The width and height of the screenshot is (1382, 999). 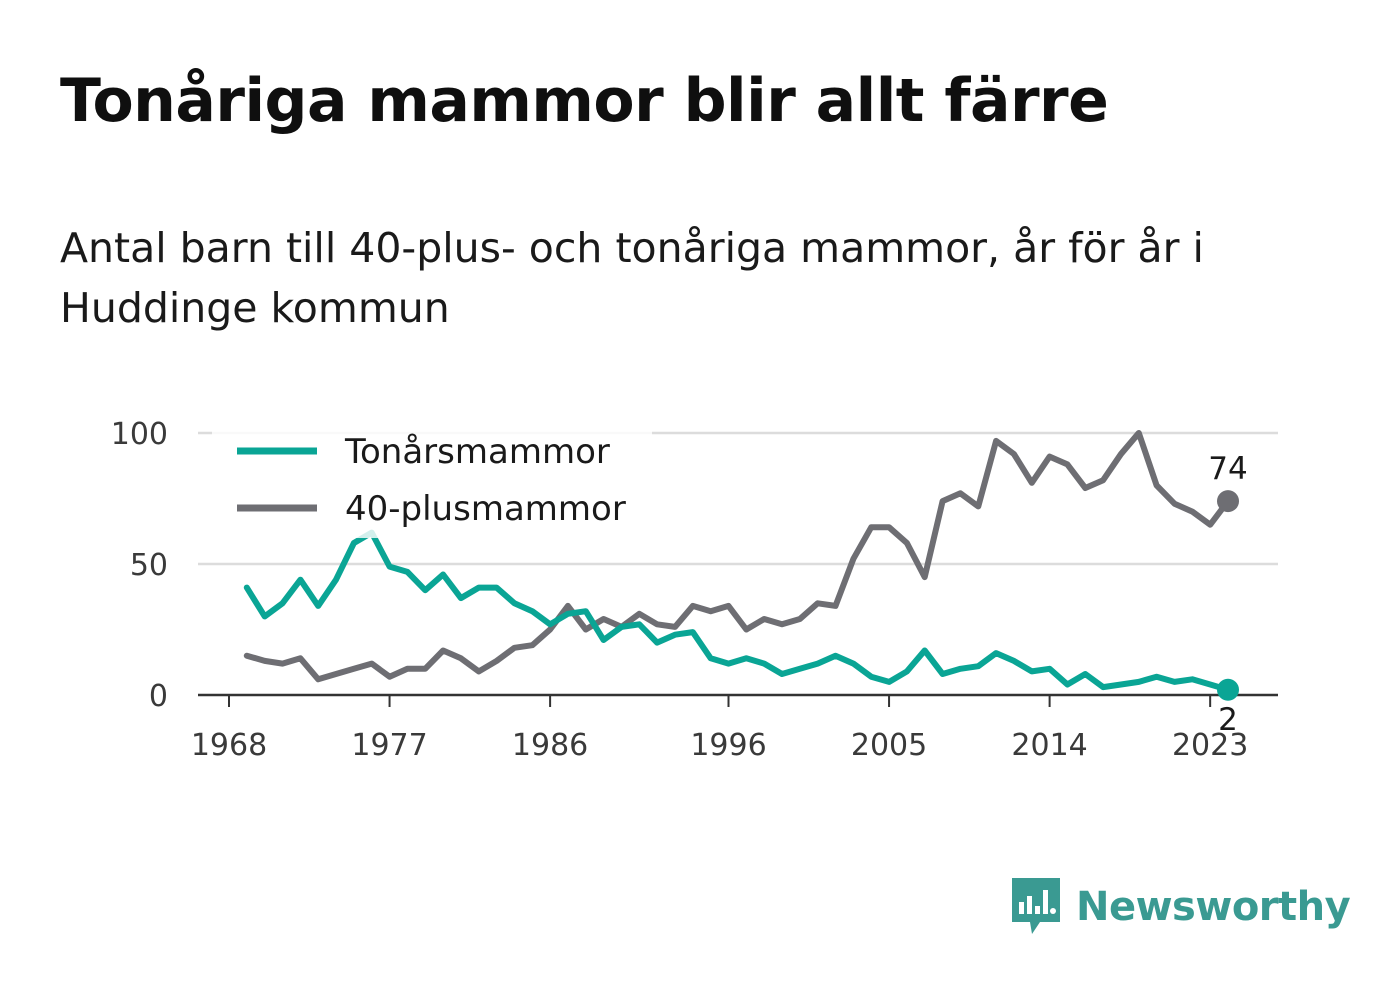 I want to click on brand-logo: Newsworthy, so click(x=1180, y=907).